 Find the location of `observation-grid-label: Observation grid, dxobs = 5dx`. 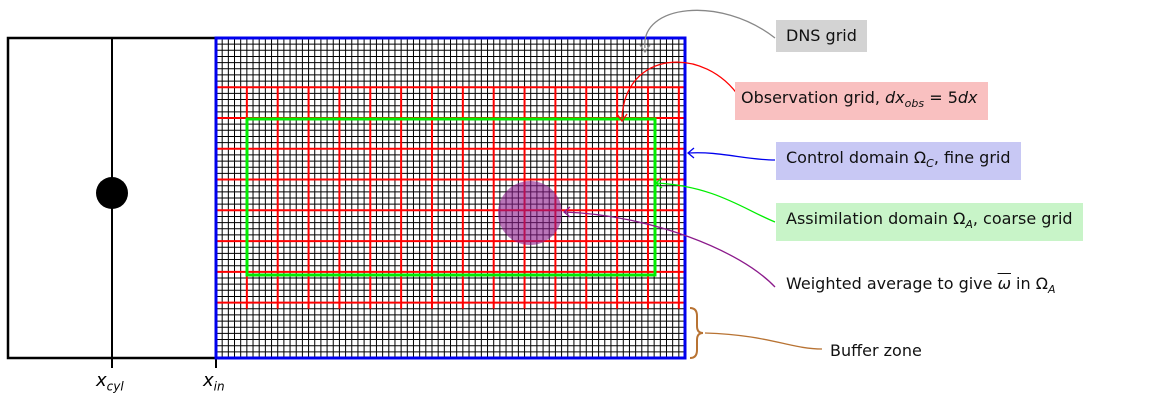

observation-grid-label: Observation grid, dxobs = 5dx is located at coordinates (861, 101).